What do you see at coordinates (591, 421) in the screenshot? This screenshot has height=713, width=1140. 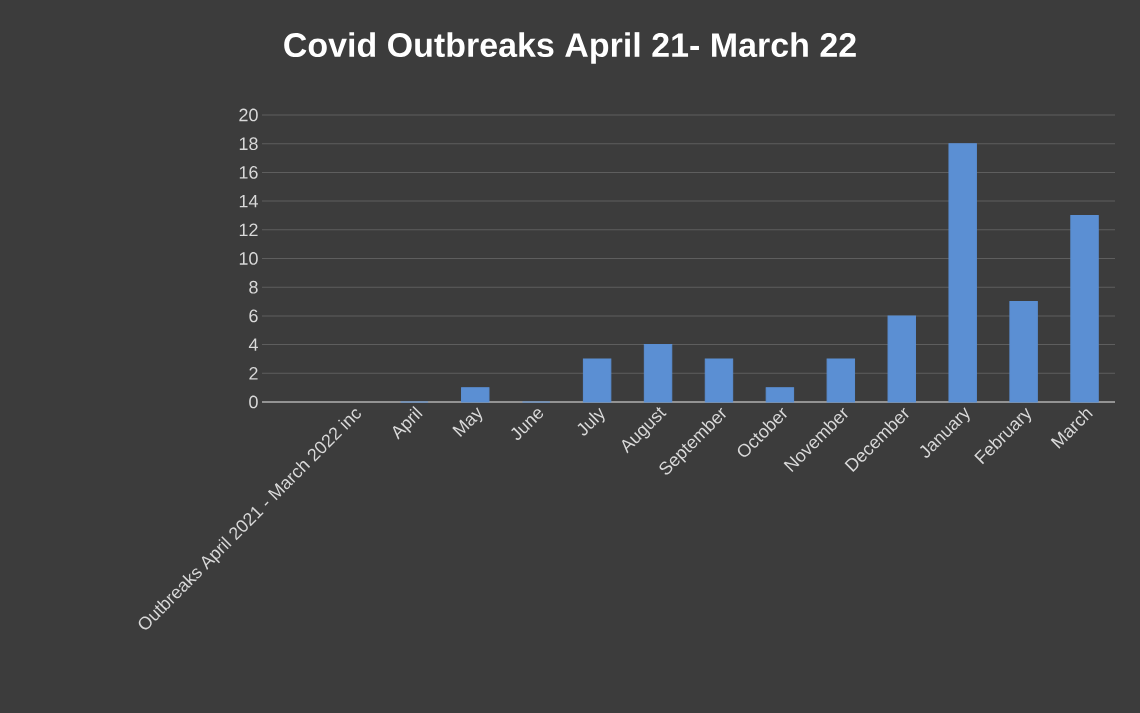 I see `x-tick-label: July` at bounding box center [591, 421].